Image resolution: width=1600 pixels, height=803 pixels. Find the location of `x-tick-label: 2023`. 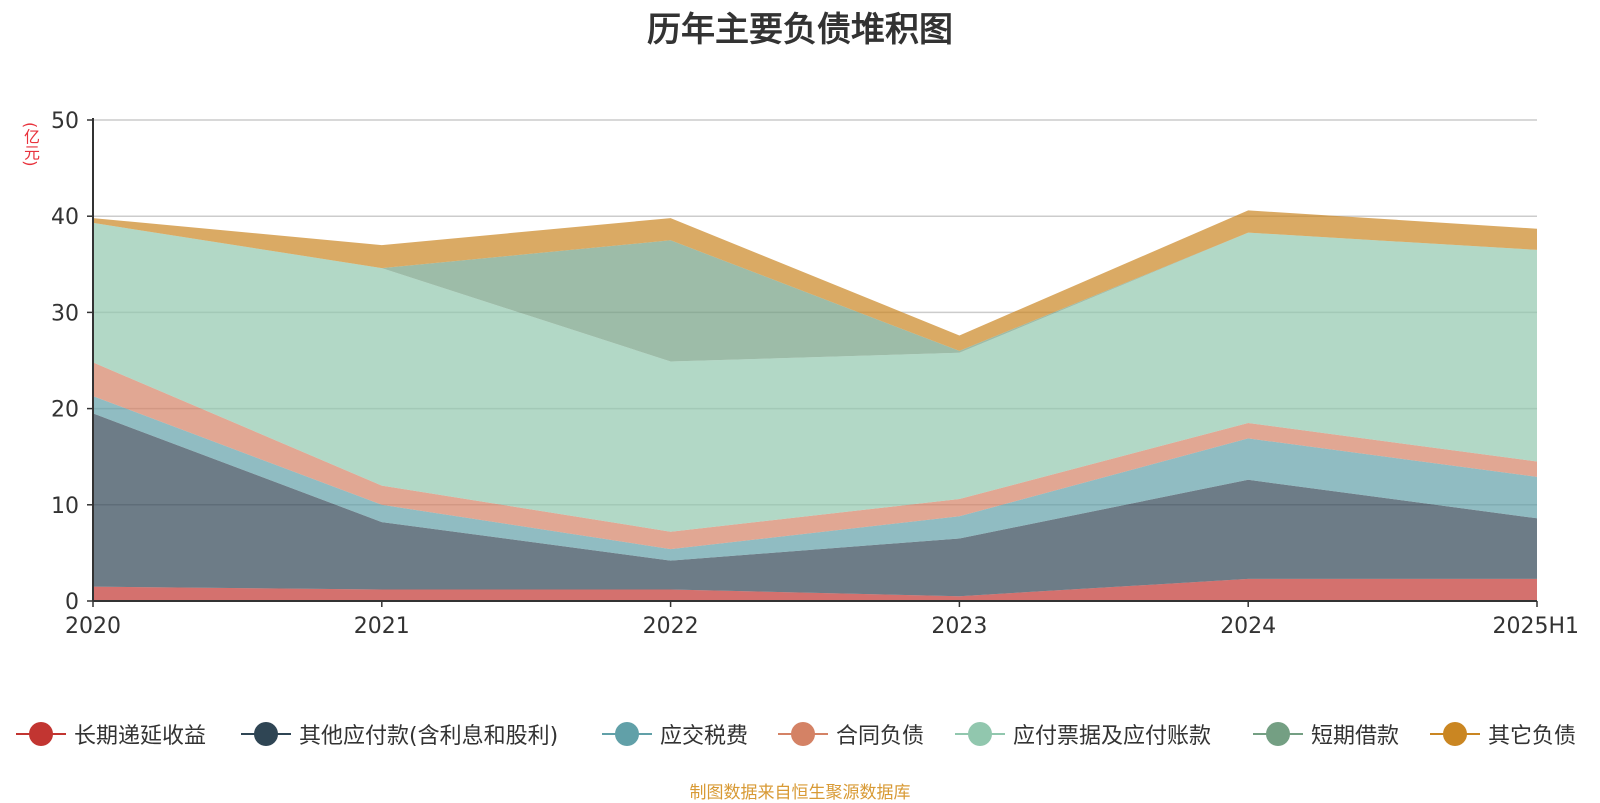

x-tick-label: 2023 is located at coordinates (959, 626).